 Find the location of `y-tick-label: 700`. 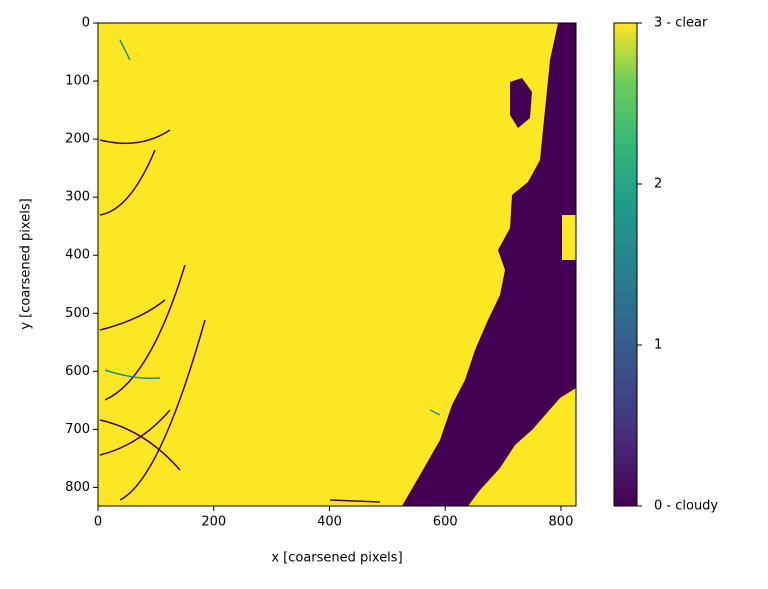

y-tick-label: 700 is located at coordinates (77, 429).